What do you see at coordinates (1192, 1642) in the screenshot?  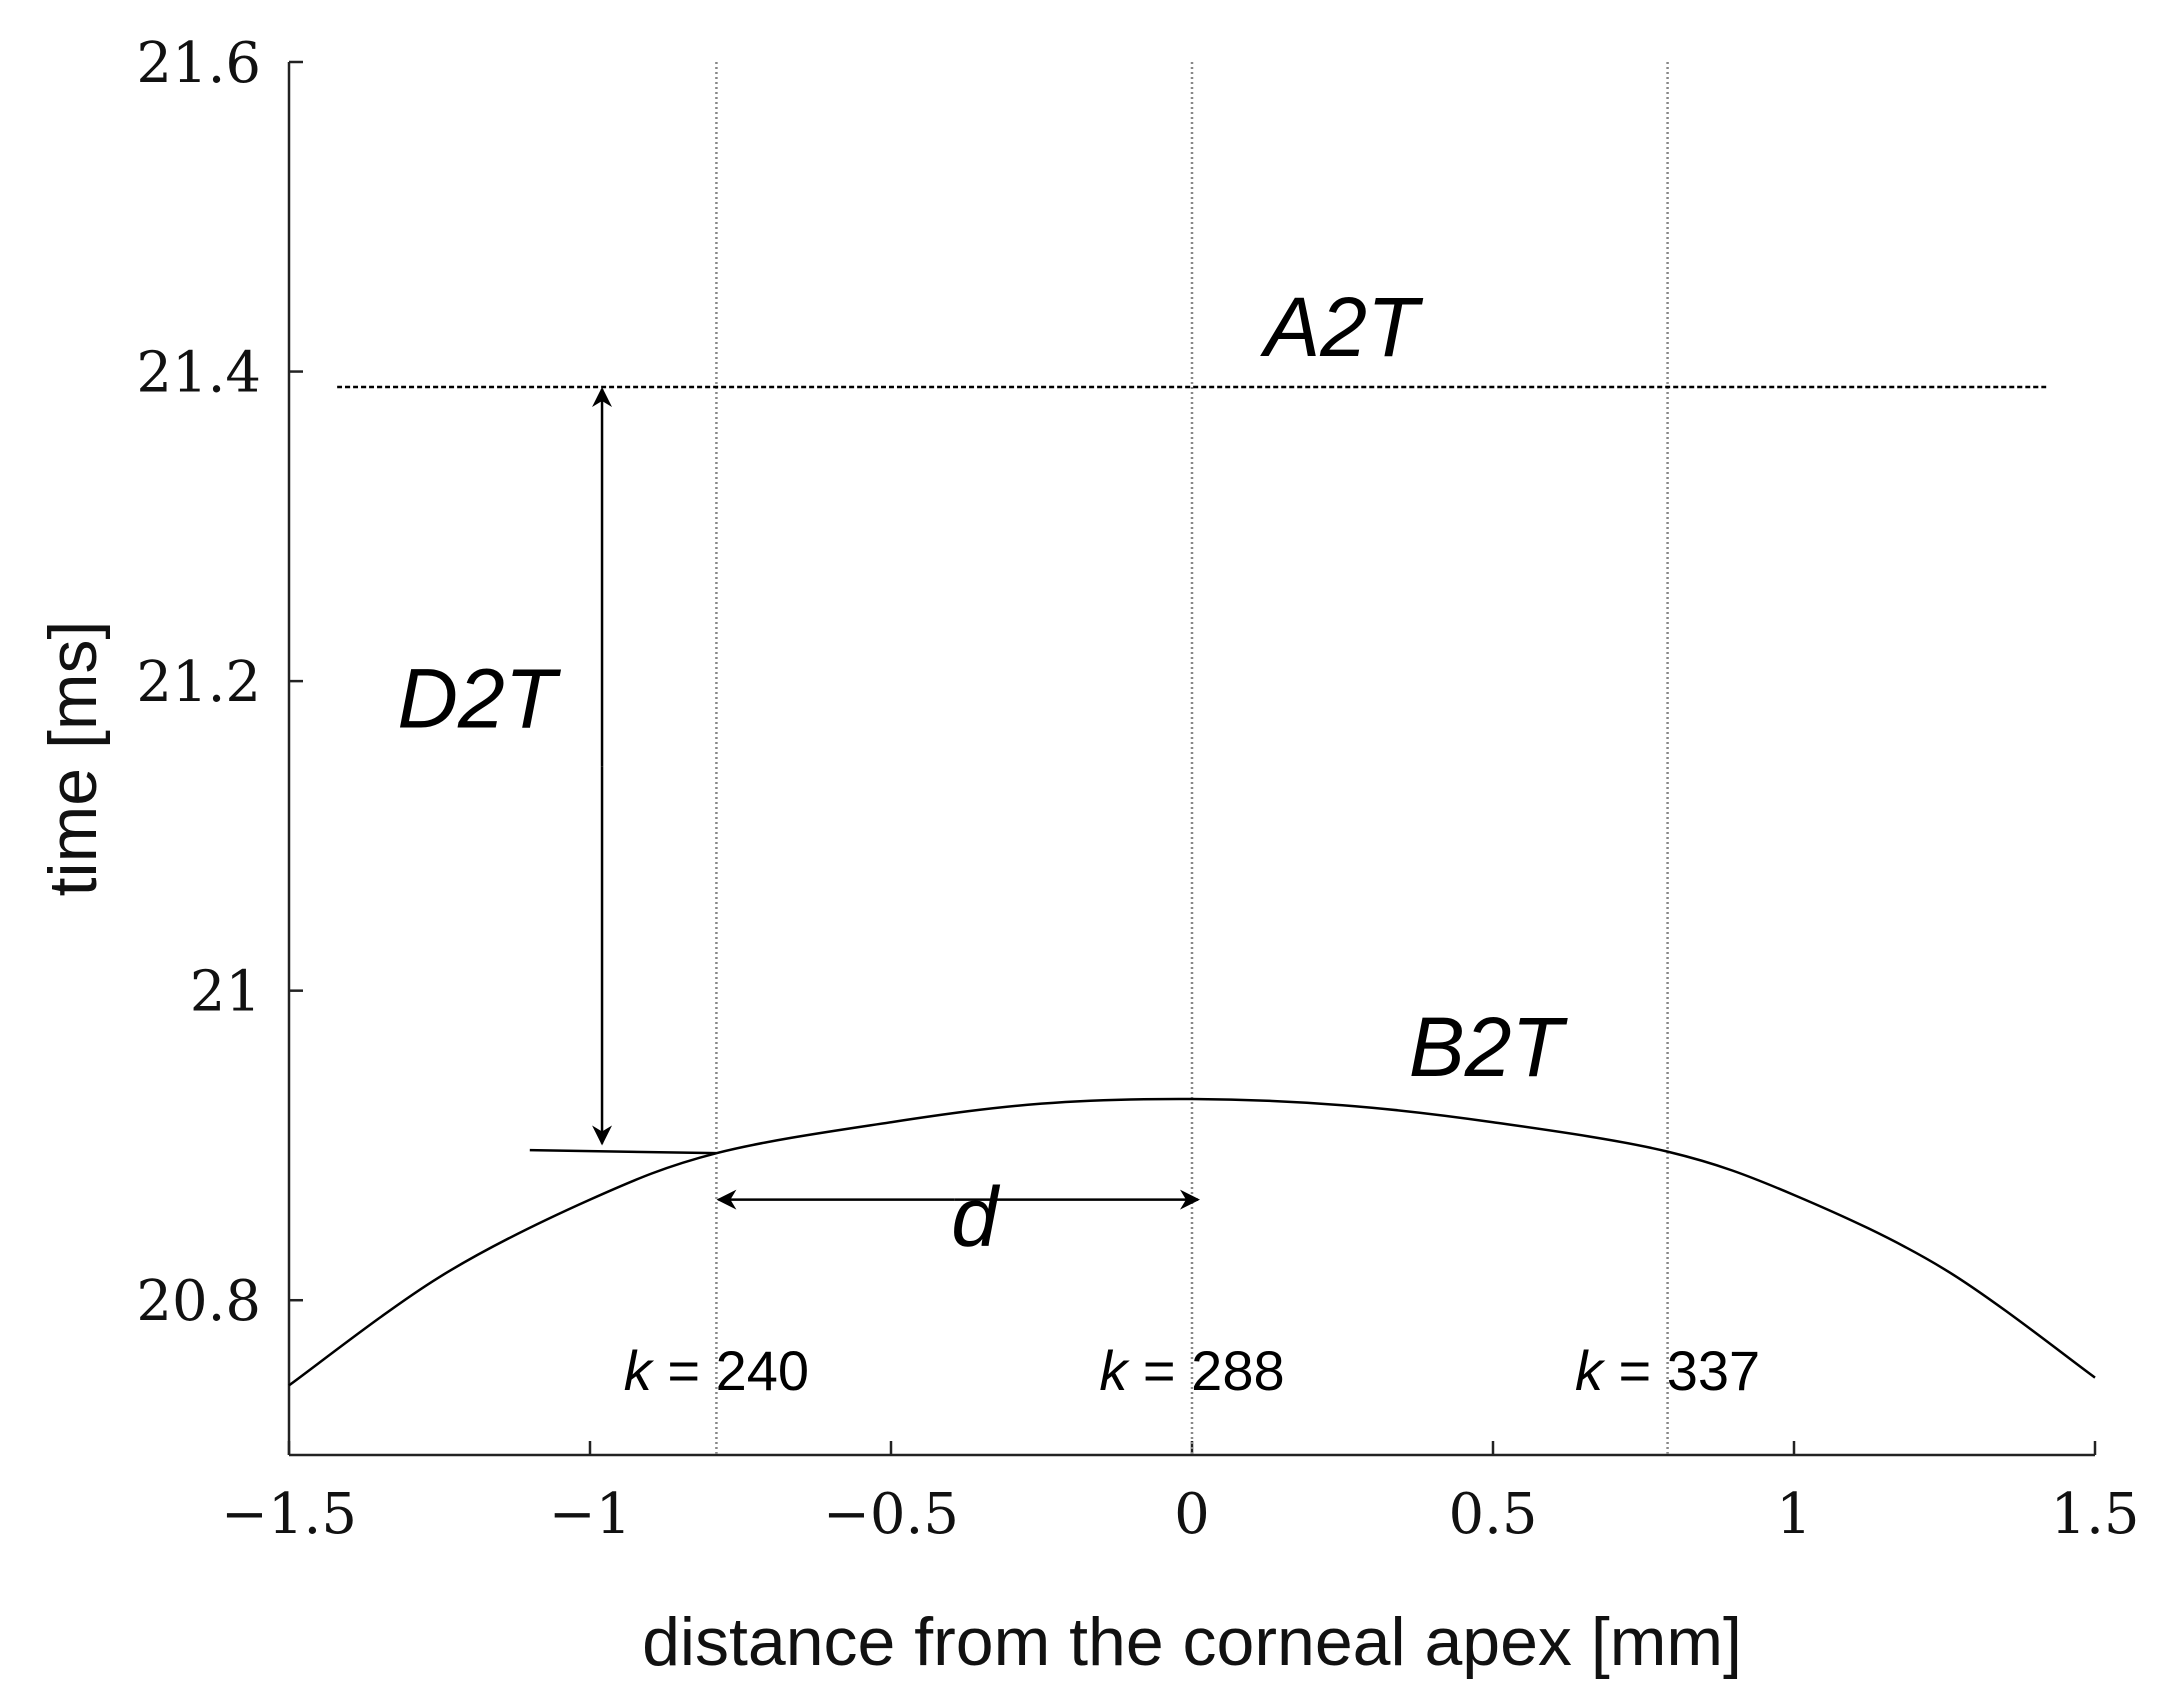 I see `x-axis-title: distance from the corneal apex [mm]` at bounding box center [1192, 1642].